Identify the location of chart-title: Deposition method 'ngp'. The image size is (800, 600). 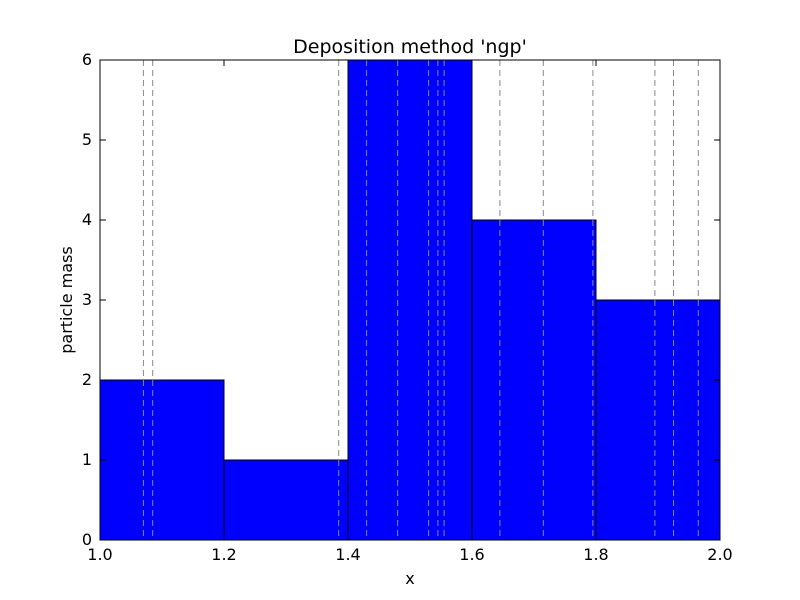
(410, 47).